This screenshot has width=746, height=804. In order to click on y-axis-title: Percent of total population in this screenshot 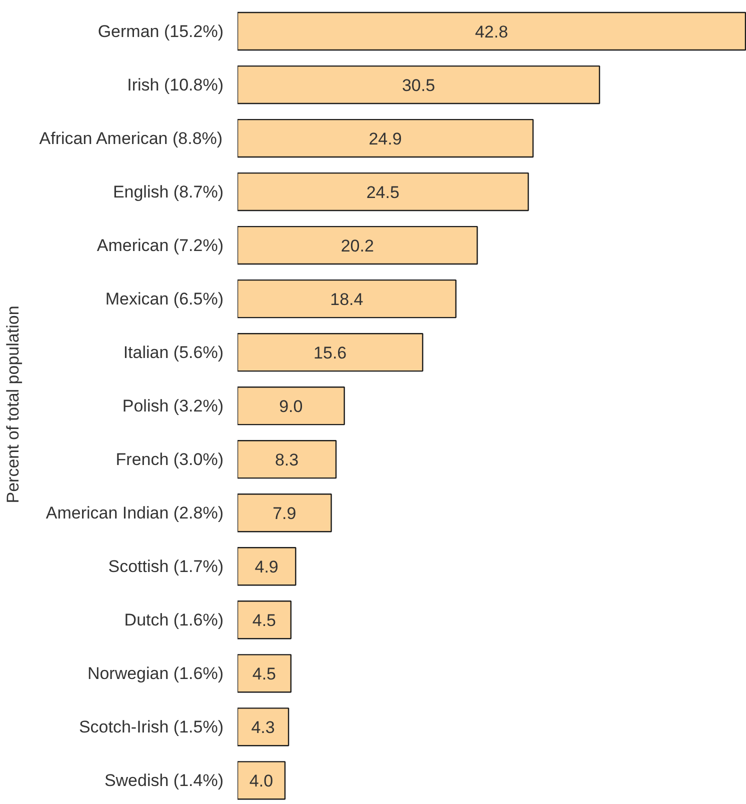, I will do `click(12, 405)`.